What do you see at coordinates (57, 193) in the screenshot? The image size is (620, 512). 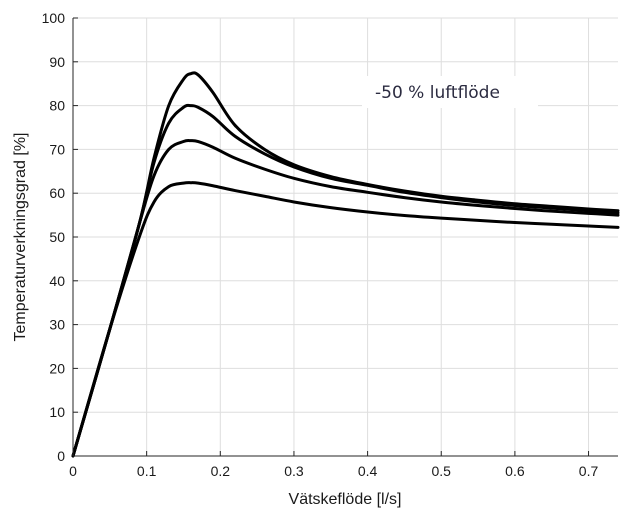 I see `y-tick-label: 60` at bounding box center [57, 193].